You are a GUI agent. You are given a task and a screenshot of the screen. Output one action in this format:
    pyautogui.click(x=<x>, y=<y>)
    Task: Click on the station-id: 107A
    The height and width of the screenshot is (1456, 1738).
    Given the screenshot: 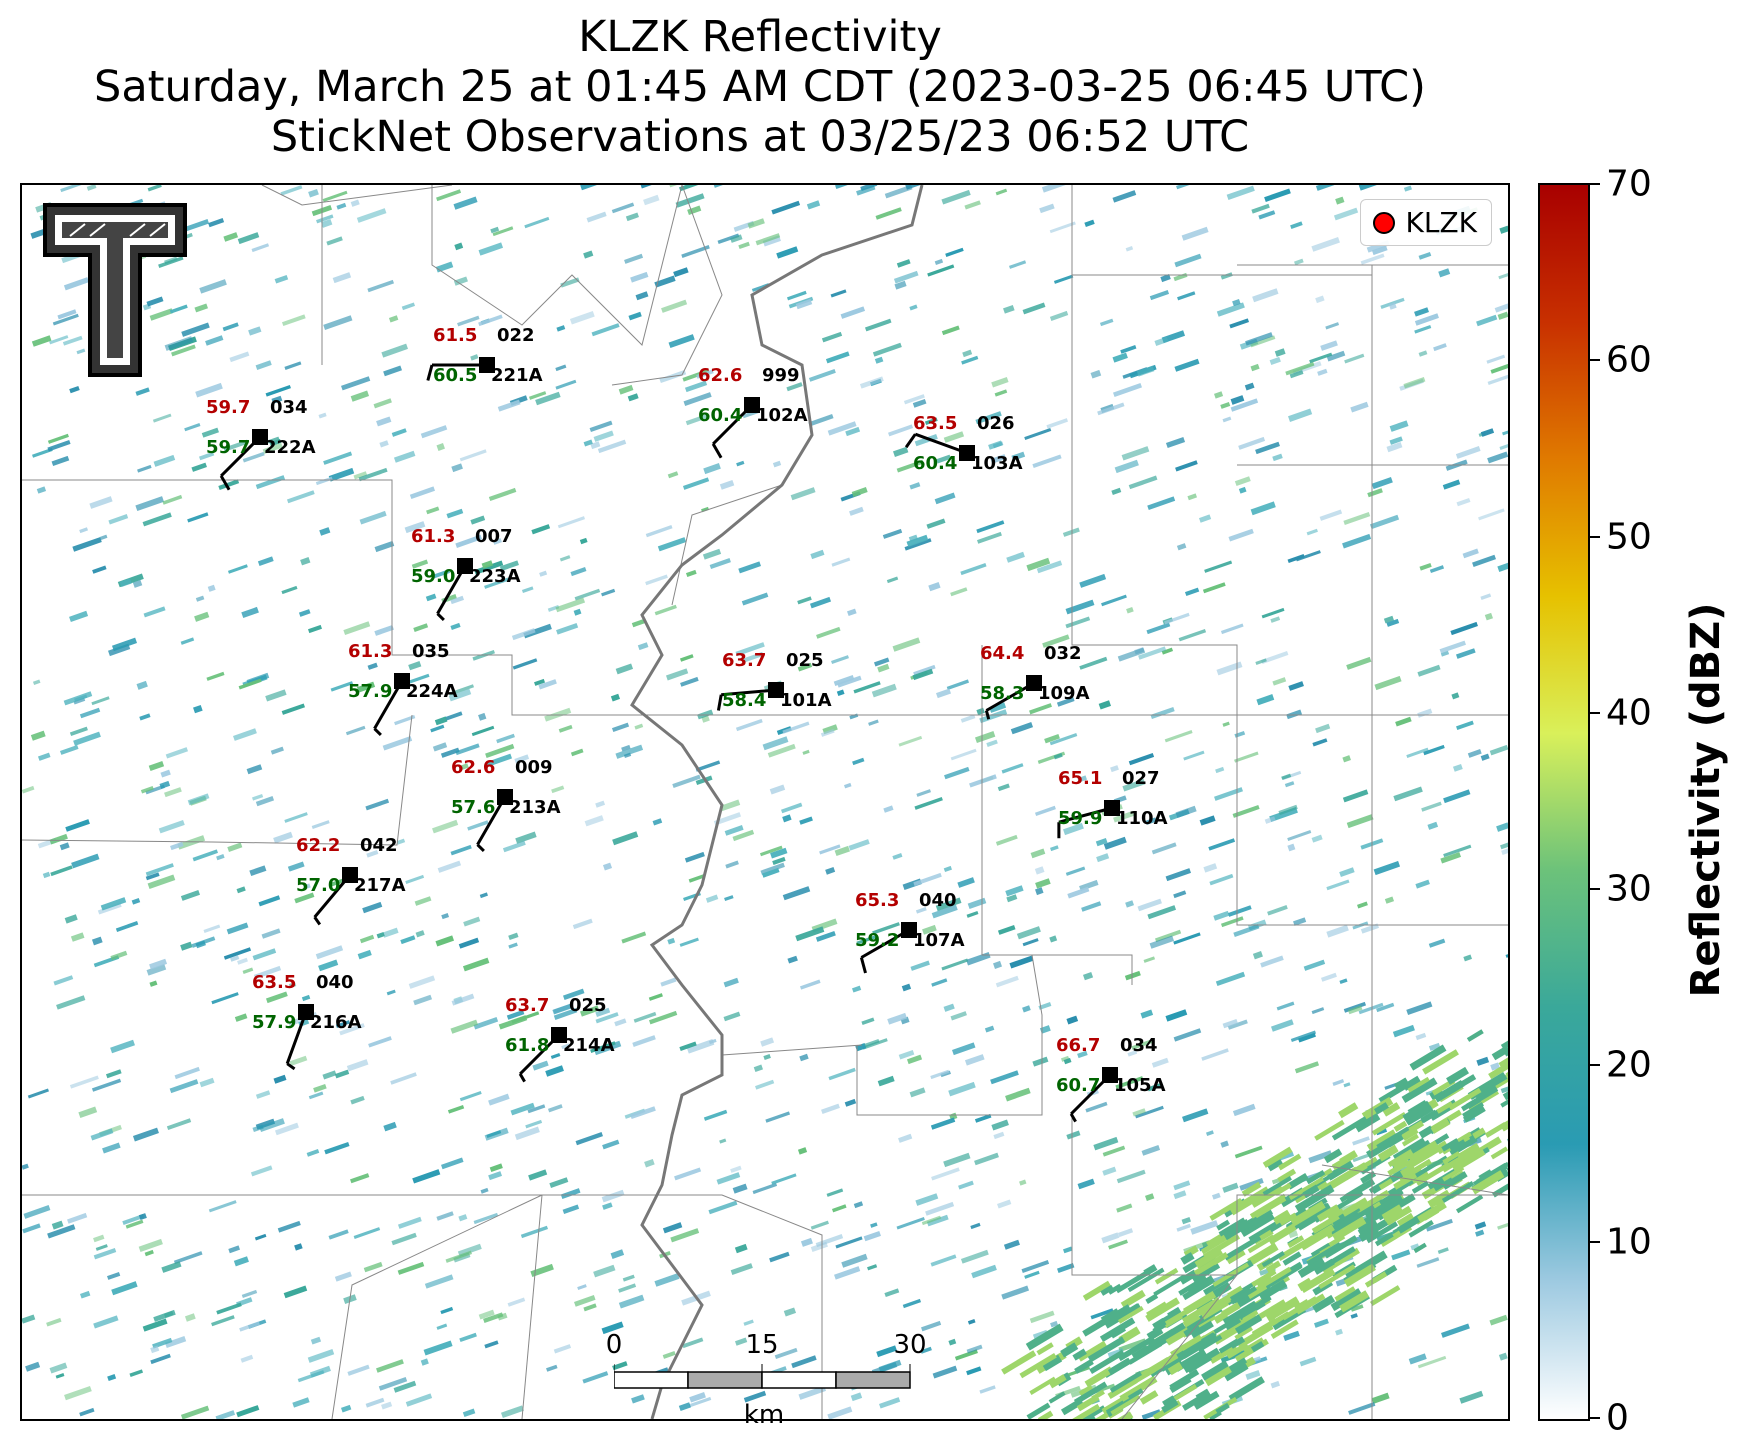 What is the action you would take?
    pyautogui.click(x=939, y=940)
    